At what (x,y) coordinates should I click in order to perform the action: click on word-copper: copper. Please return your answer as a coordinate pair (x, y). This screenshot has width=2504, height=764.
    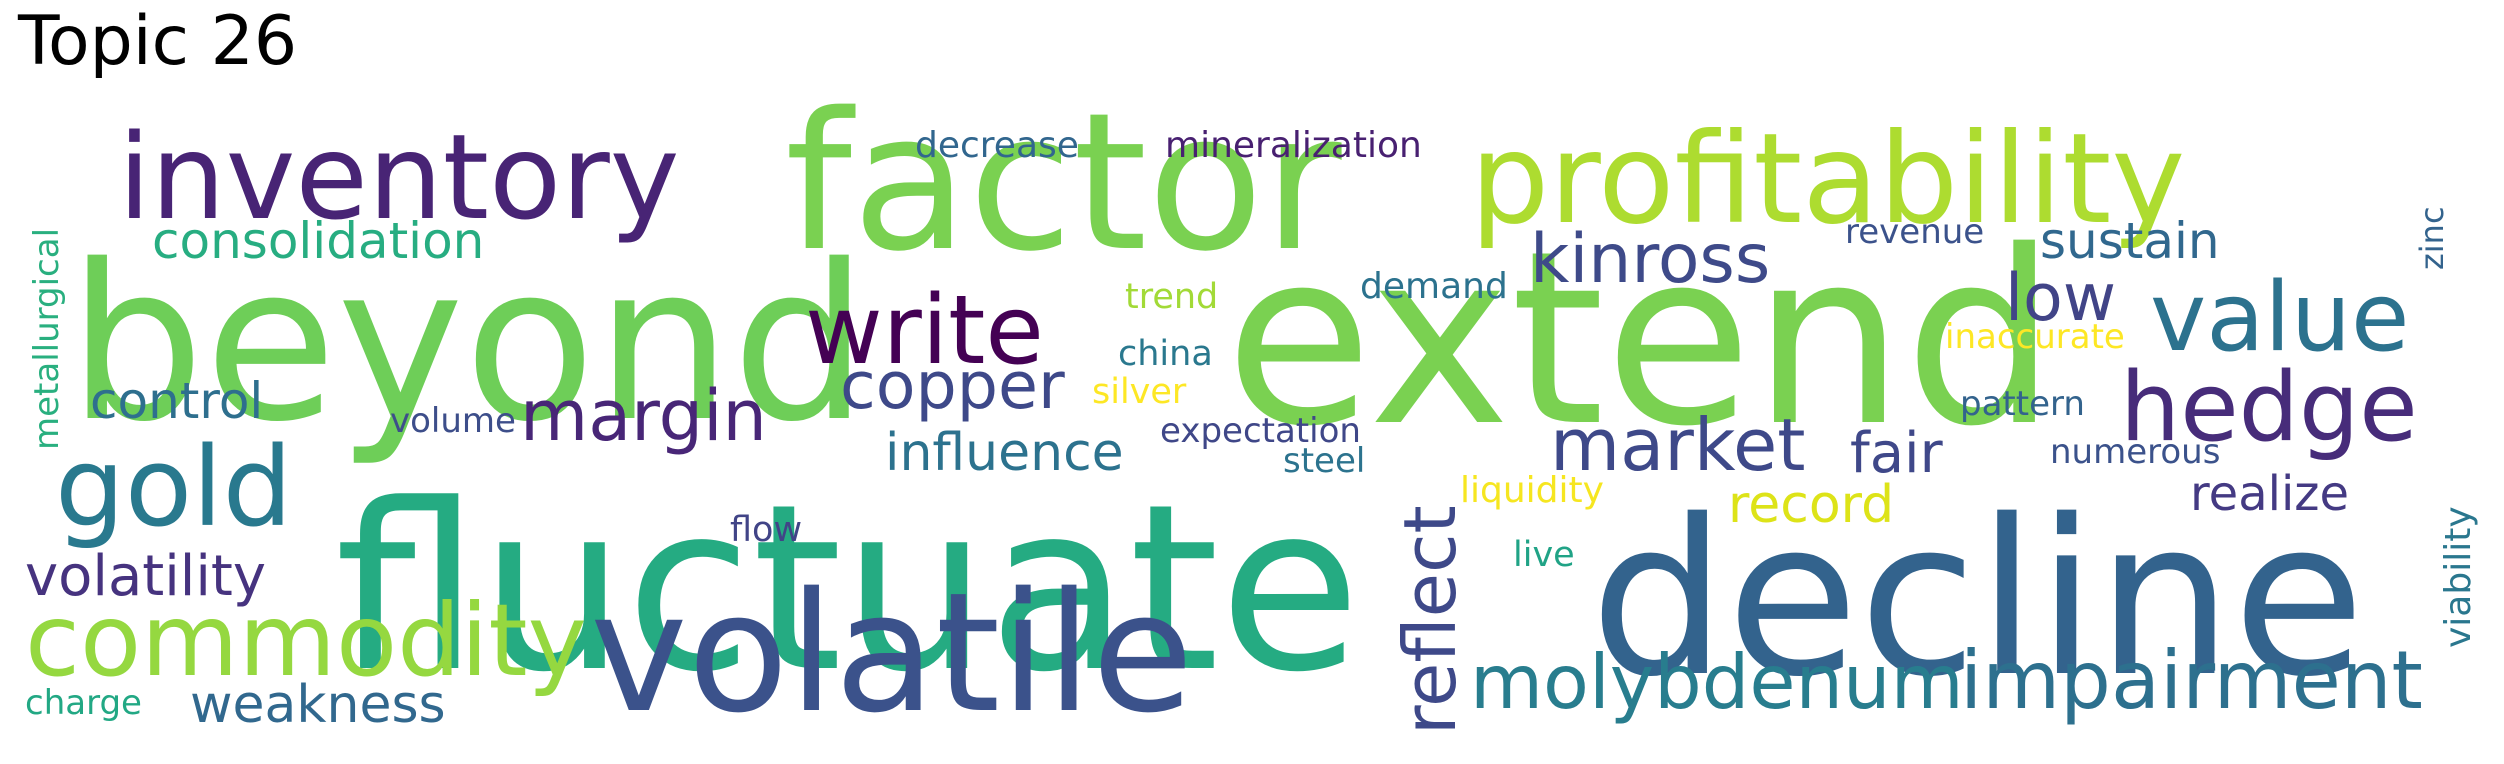
    Looking at the image, I should click on (952, 386).